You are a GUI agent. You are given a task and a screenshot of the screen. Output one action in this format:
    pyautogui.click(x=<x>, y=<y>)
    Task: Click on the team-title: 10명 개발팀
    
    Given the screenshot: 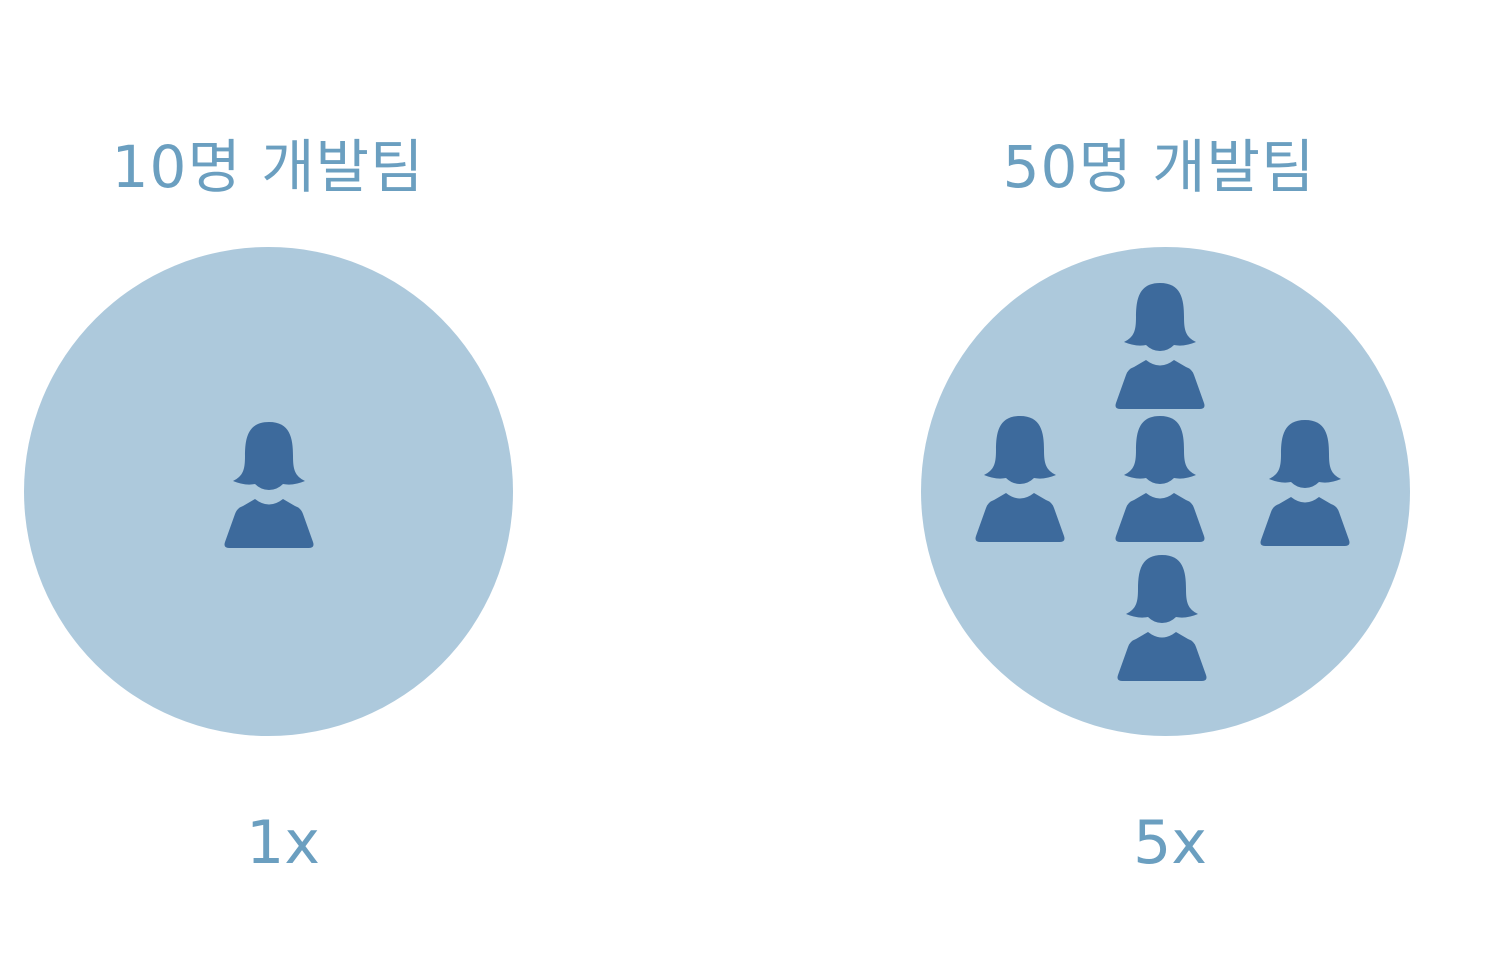 What is the action you would take?
    pyautogui.click(x=268, y=167)
    